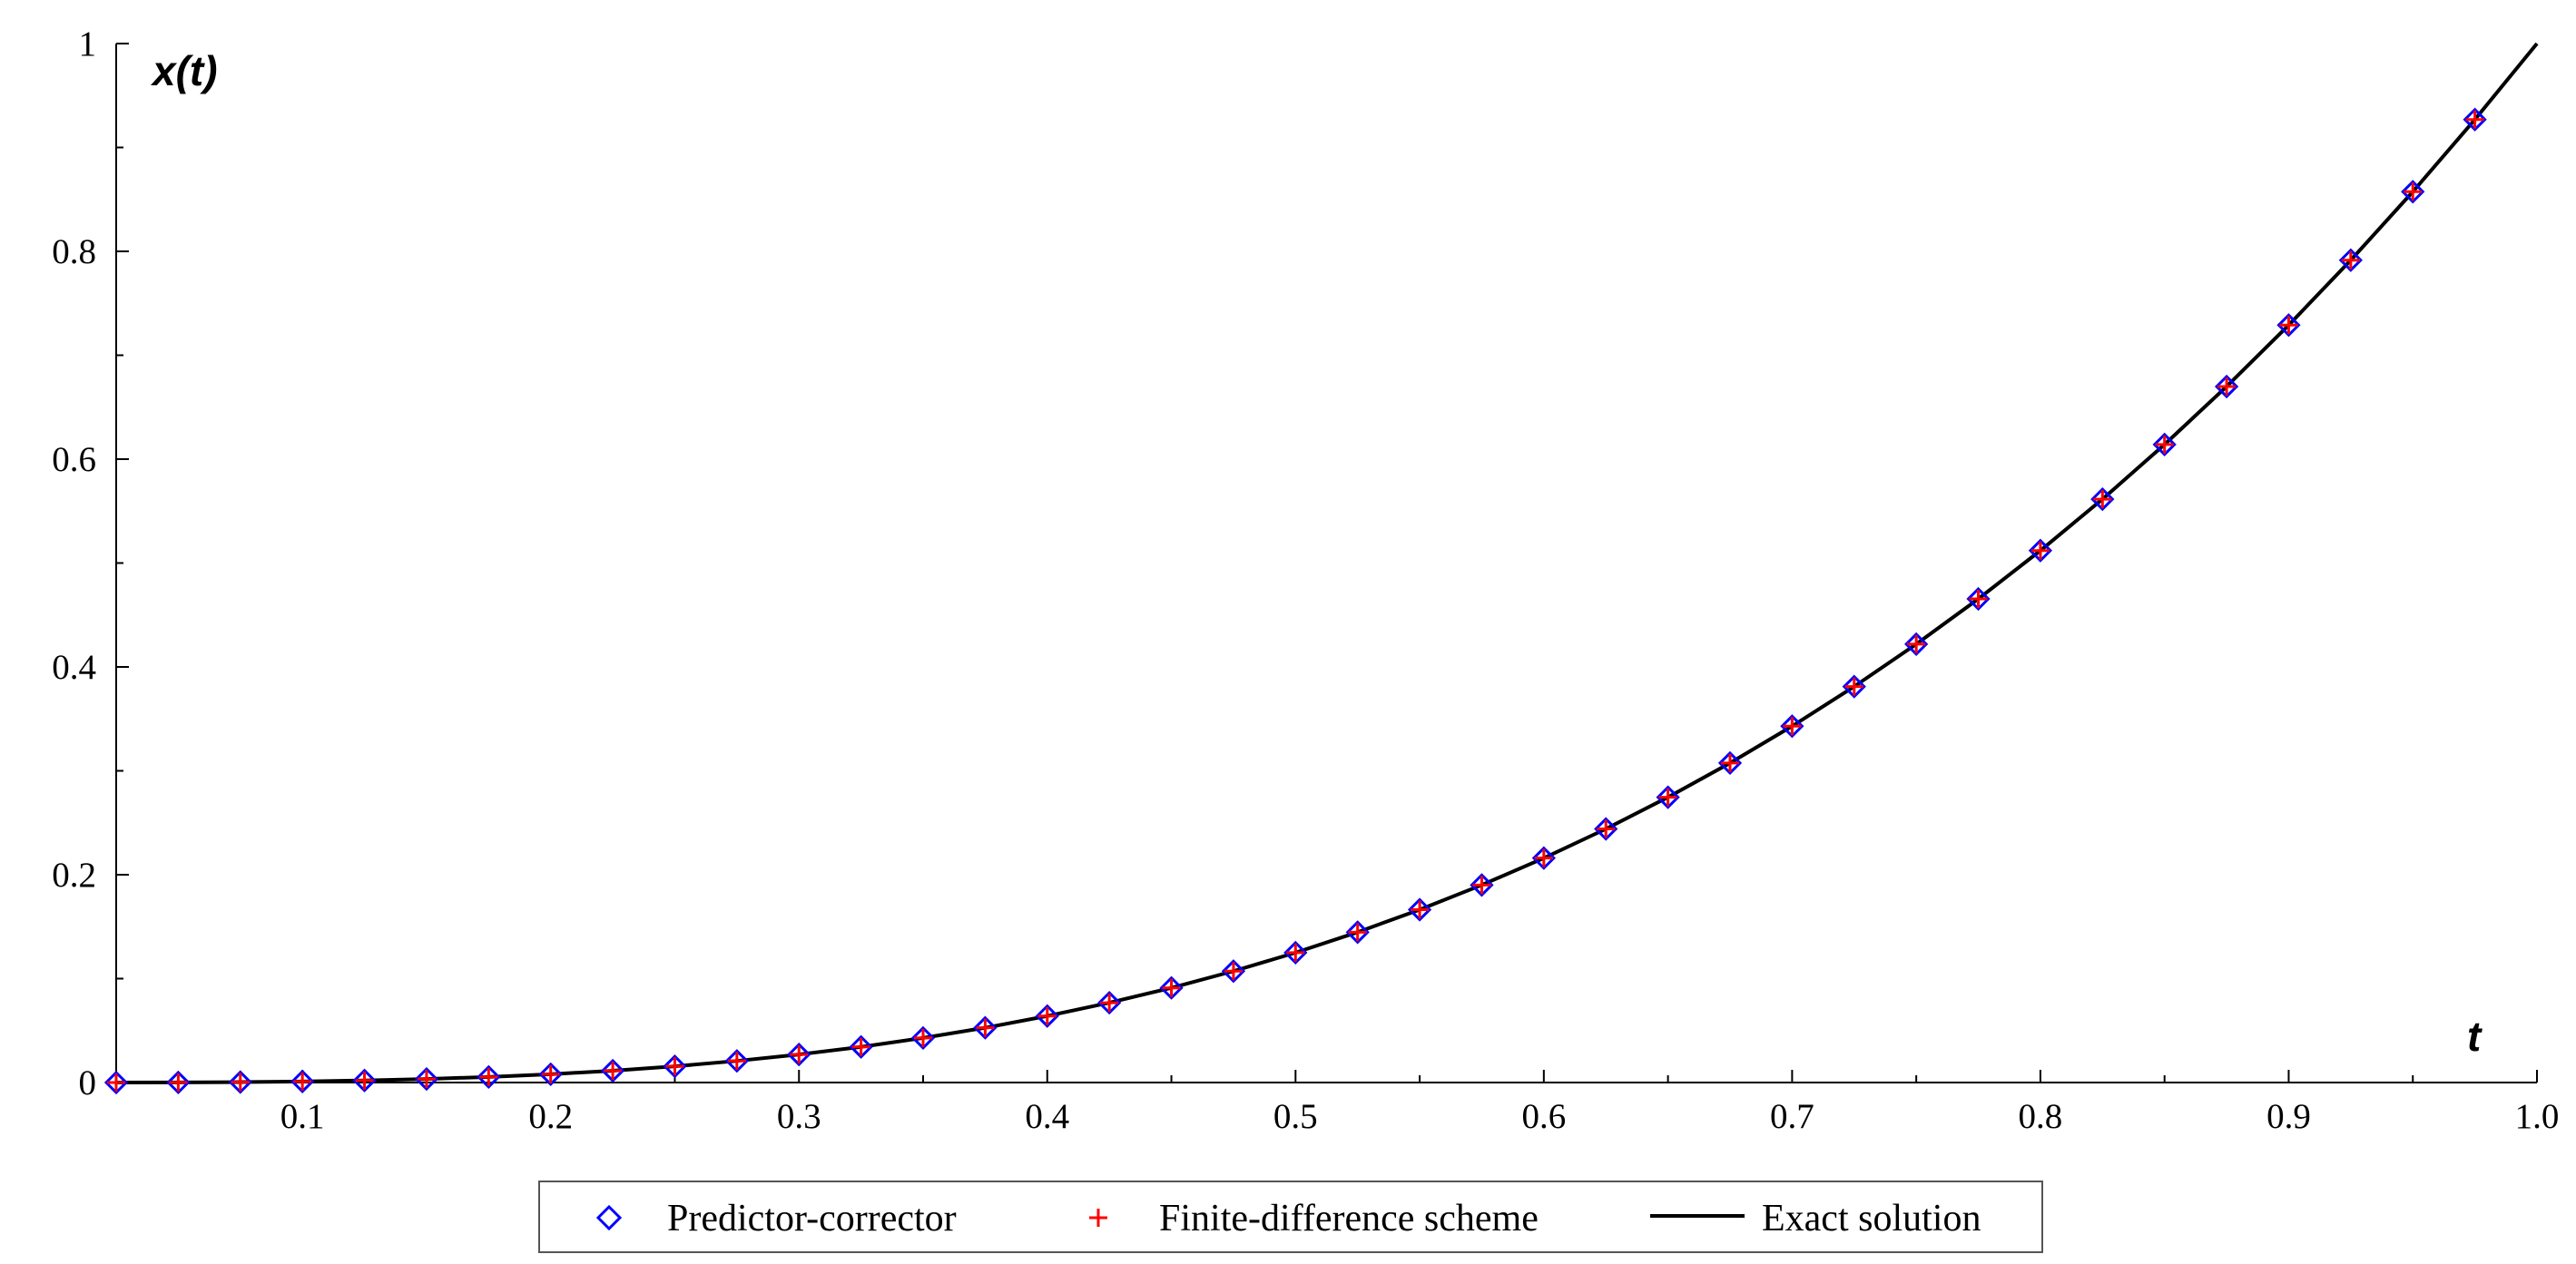 The image size is (2576, 1264). Describe the element at coordinates (2041, 1116) in the screenshot. I see `x-tick-label: 0.8` at that location.